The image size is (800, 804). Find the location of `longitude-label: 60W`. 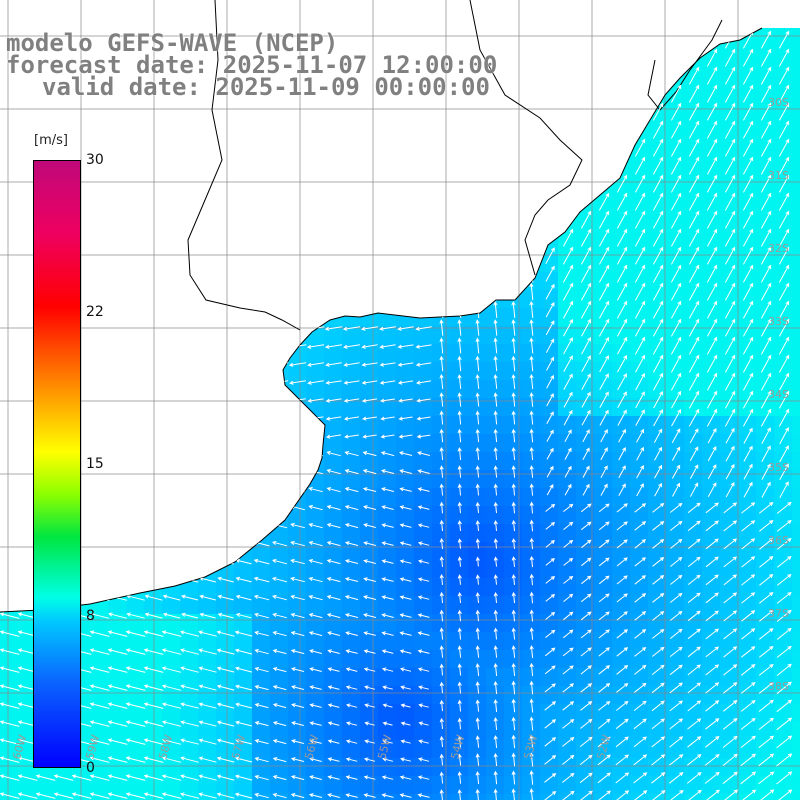

longitude-label: 60W is located at coordinates (19, 747).